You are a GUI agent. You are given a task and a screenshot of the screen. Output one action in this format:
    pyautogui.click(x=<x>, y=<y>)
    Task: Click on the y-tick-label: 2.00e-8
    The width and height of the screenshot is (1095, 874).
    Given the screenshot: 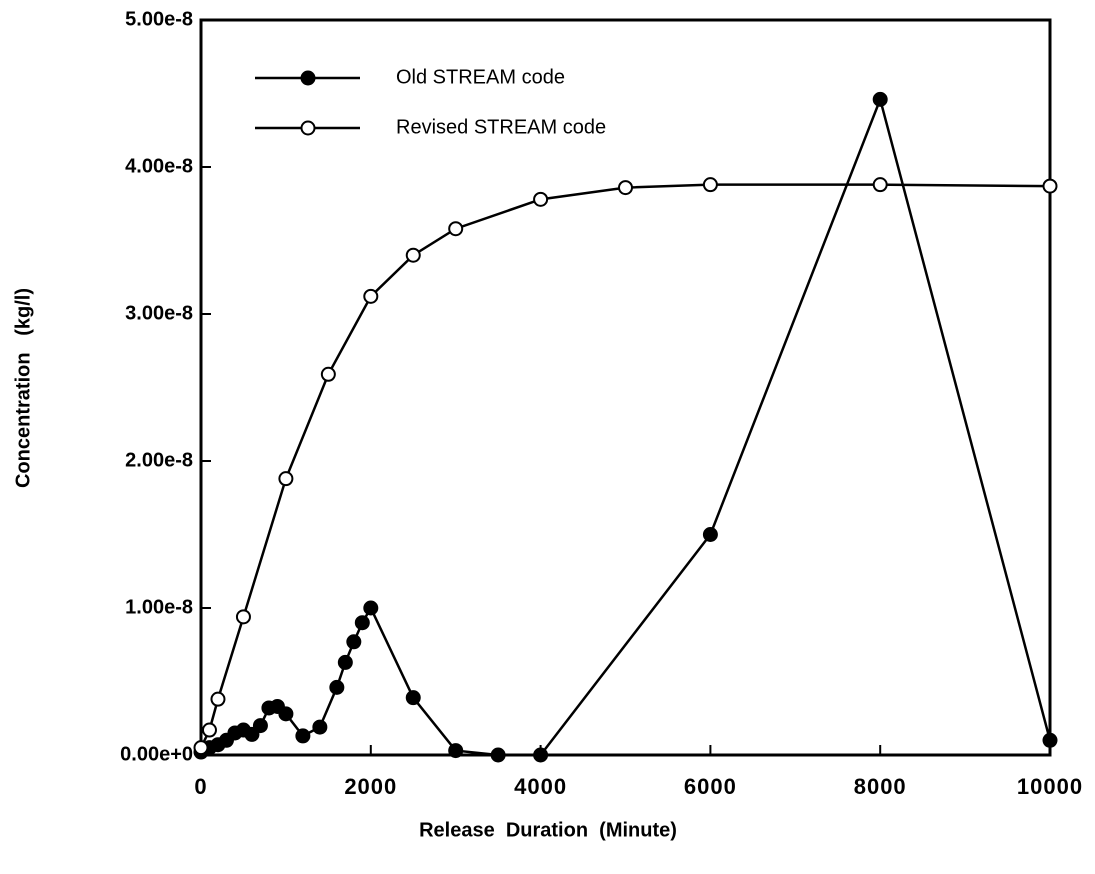 What is the action you would take?
    pyautogui.click(x=159, y=460)
    